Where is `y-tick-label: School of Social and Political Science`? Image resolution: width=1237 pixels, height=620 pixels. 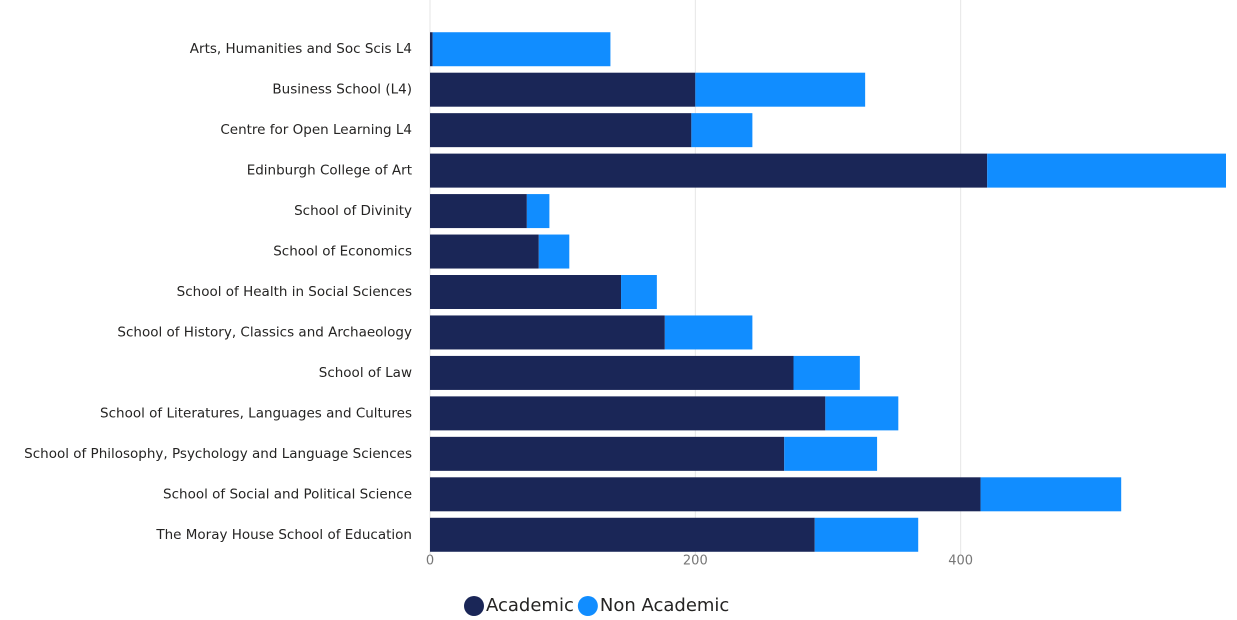 y-tick-label: School of Social and Political Science is located at coordinates (287, 494).